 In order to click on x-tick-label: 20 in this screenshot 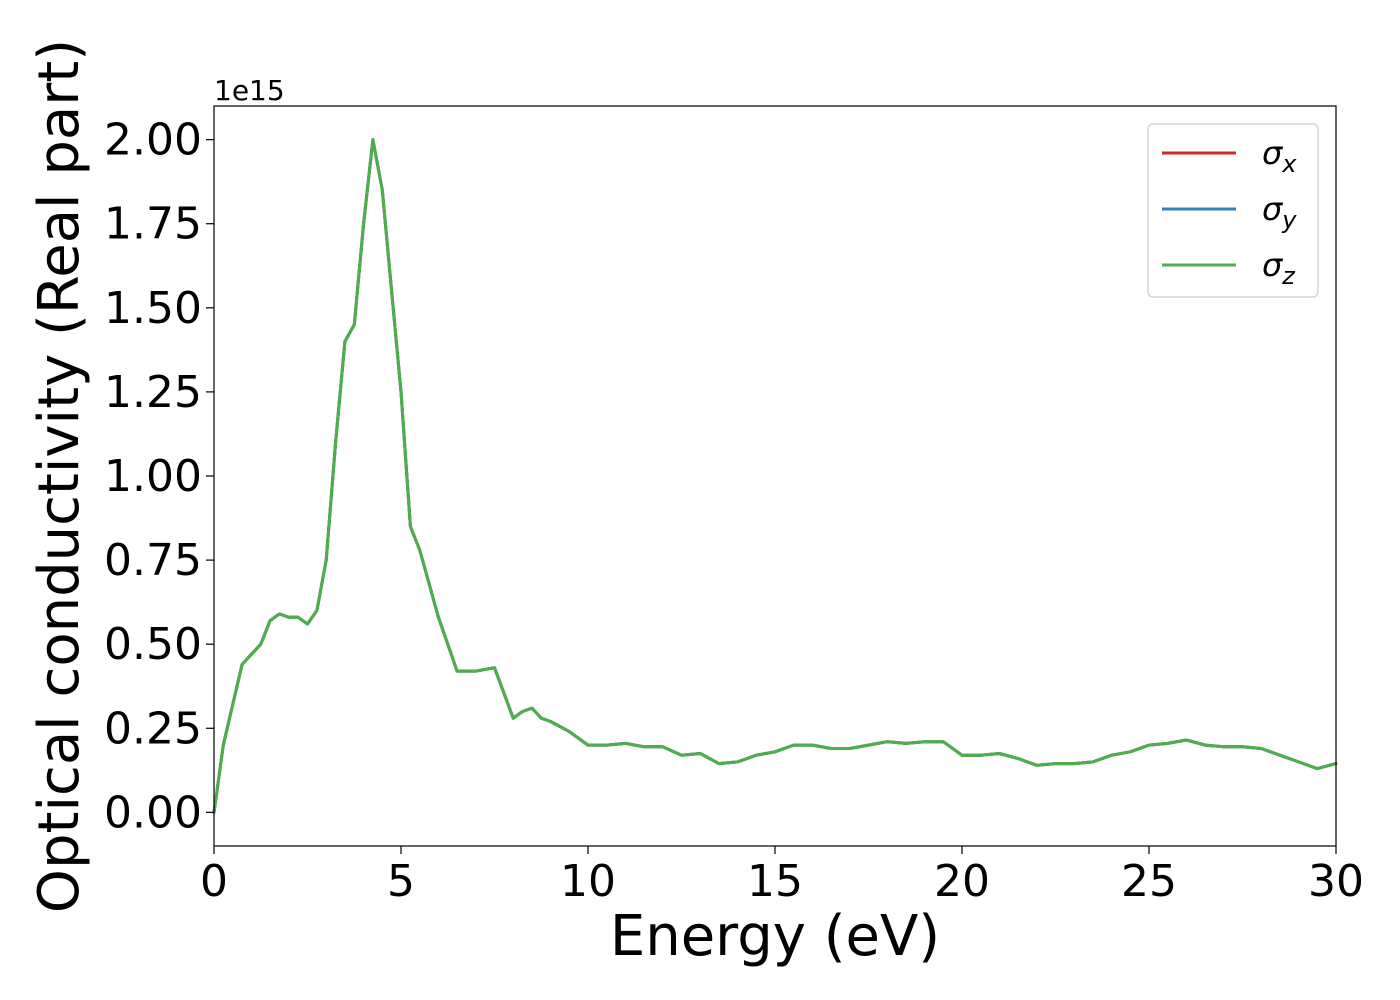, I will do `click(962, 881)`.